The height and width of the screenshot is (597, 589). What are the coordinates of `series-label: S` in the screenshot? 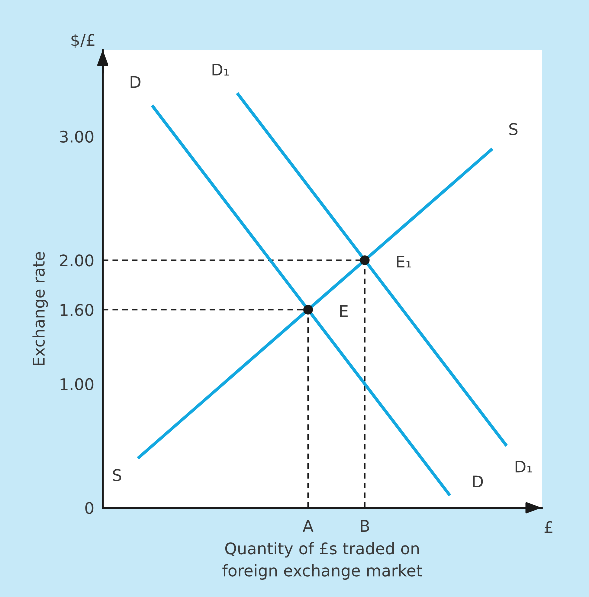 It's located at (117, 475).